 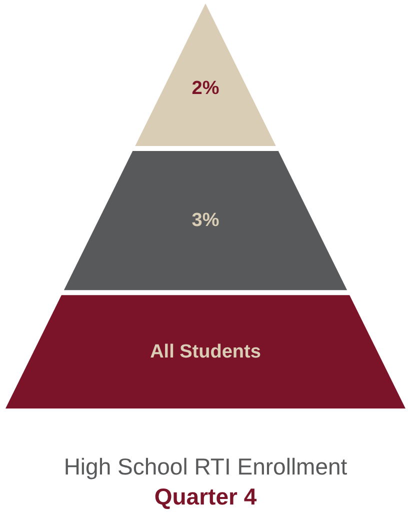 What do you see at coordinates (206, 467) in the screenshot?
I see `text: High School RTI Enrollment` at bounding box center [206, 467].